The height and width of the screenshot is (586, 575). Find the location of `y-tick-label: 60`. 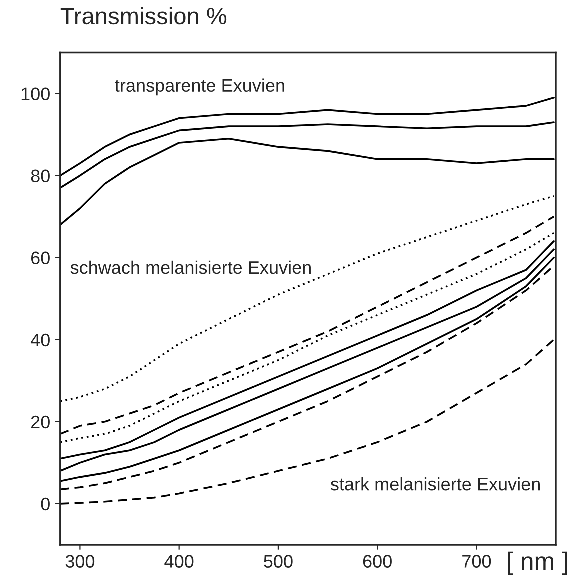

y-tick-label: 60 is located at coordinates (40, 258).